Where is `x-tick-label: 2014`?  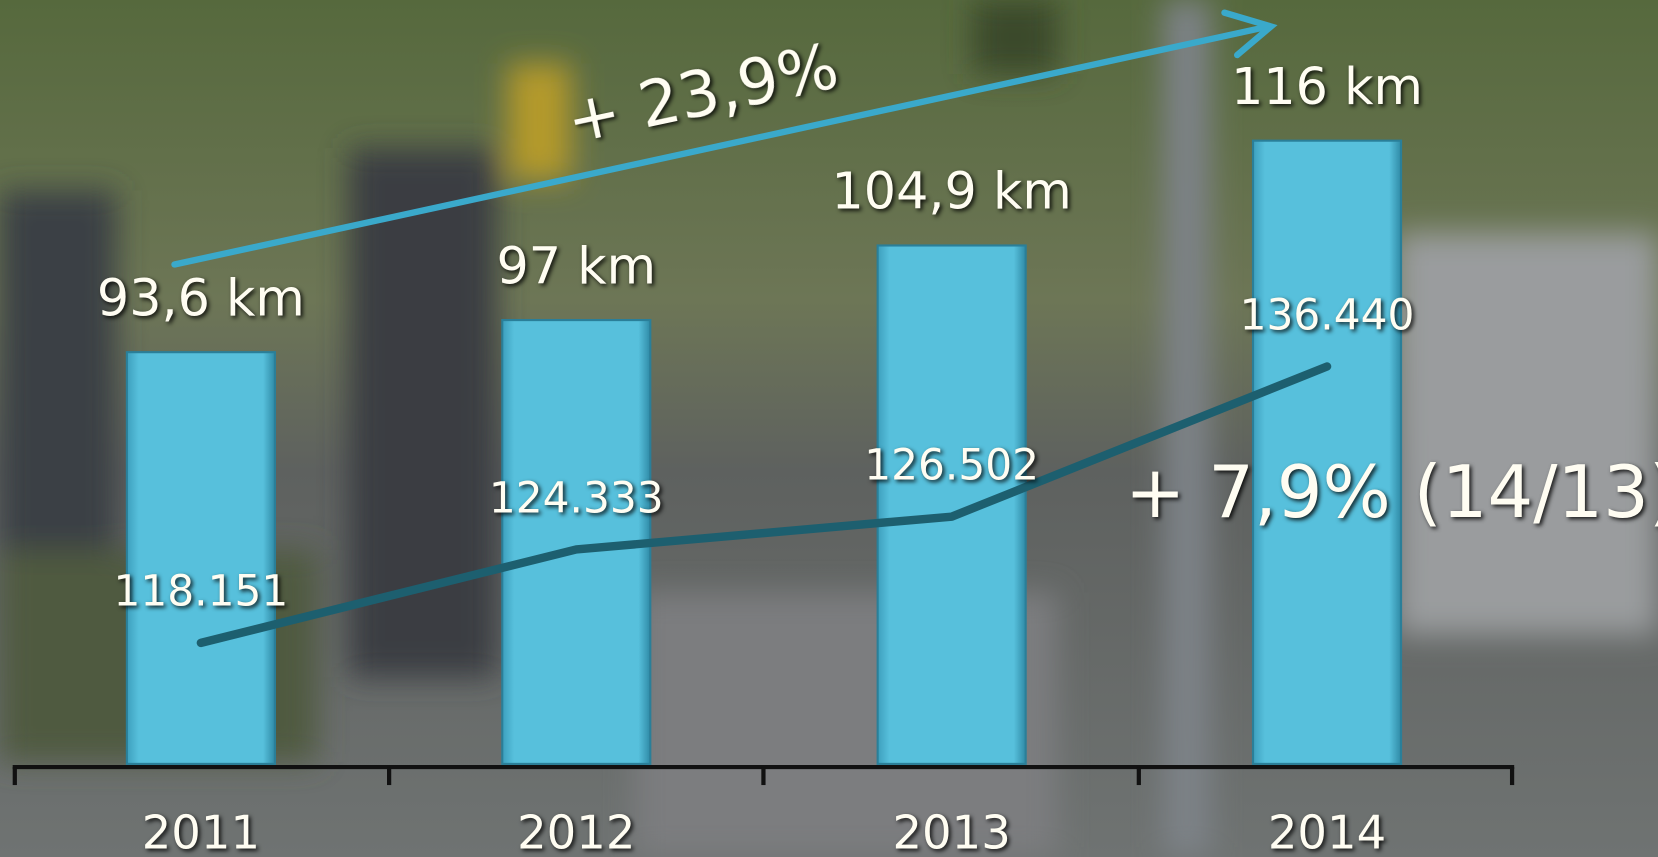 x-tick-label: 2014 is located at coordinates (1327, 831).